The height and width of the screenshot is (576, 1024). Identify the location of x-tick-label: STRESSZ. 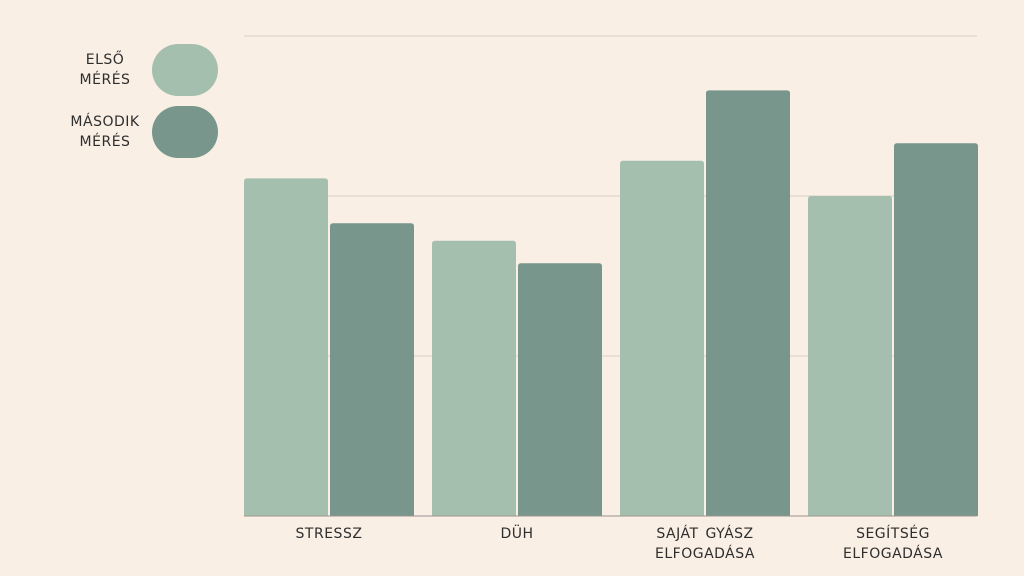
(329, 534).